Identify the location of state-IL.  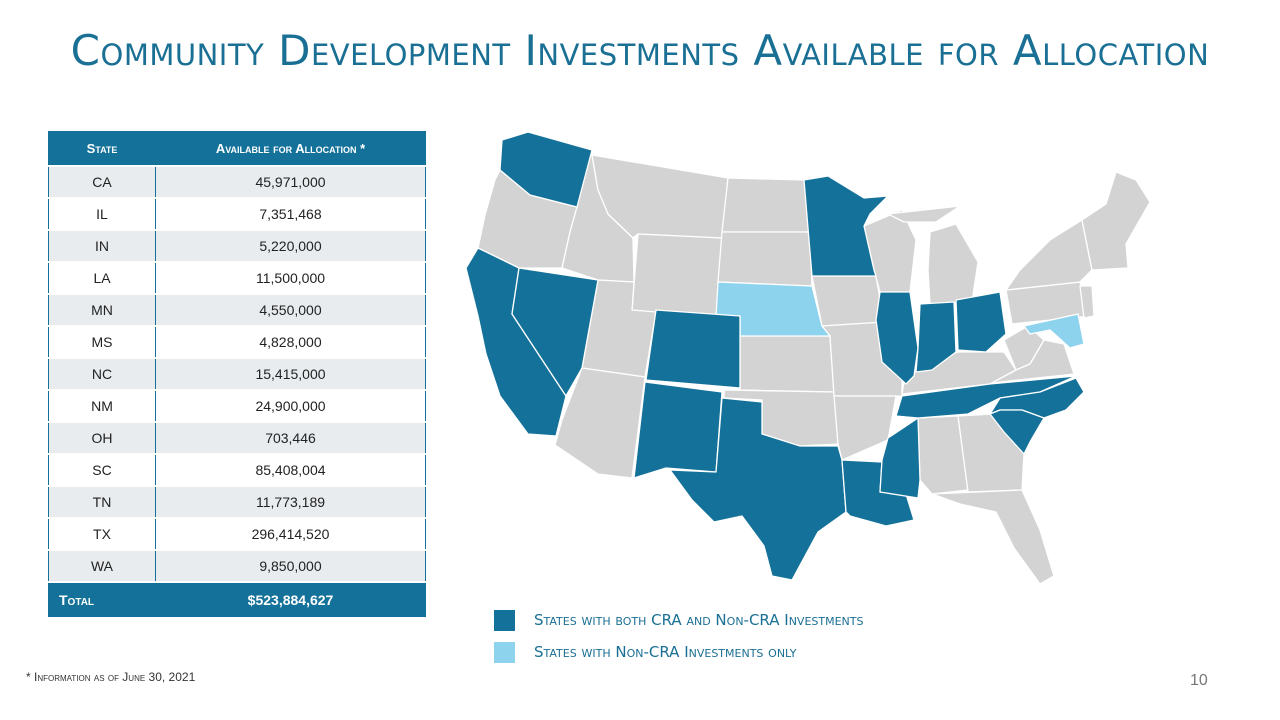
(897, 338).